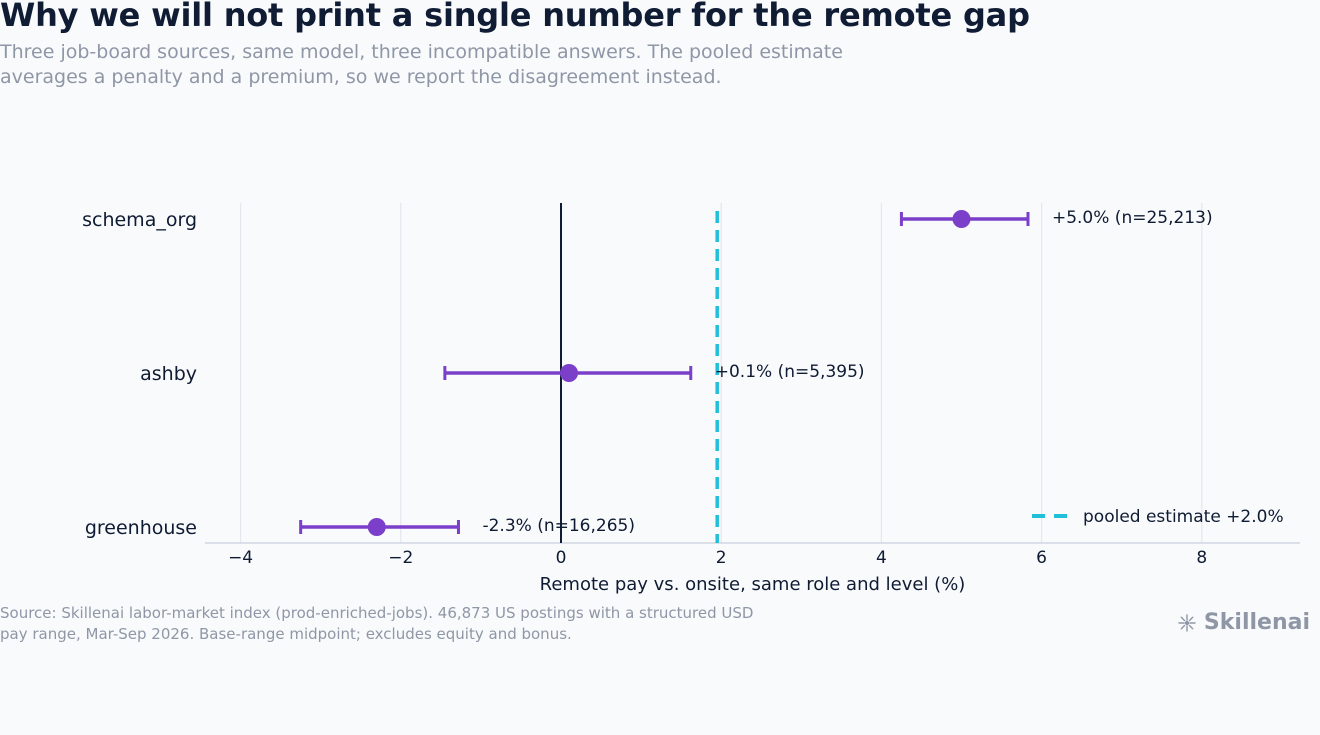  Describe the element at coordinates (1256, 622) in the screenshot. I see `brand-name: Skillenai` at that location.